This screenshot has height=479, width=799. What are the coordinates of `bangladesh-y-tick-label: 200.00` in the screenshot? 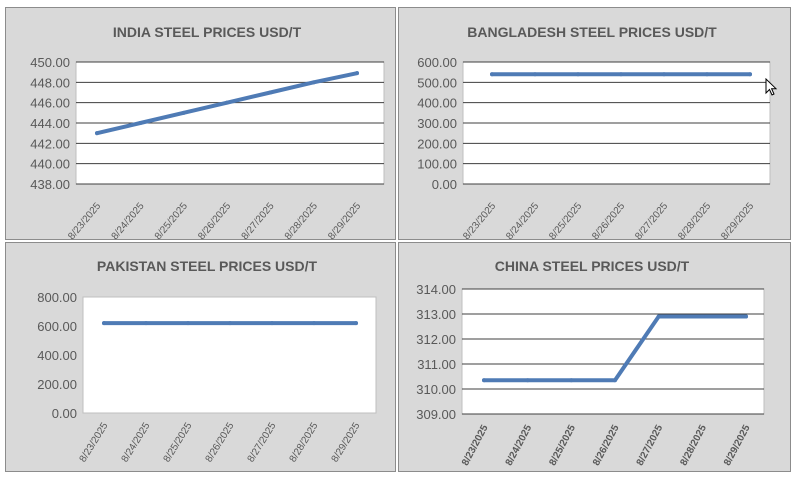 It's located at (437, 143).